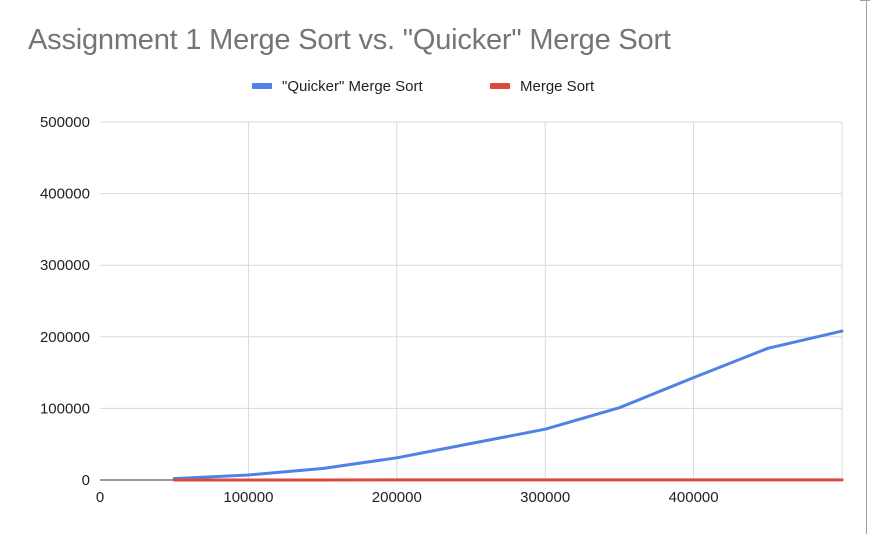 The image size is (870, 534). I want to click on y-tick-label: 100000, so click(65, 408).